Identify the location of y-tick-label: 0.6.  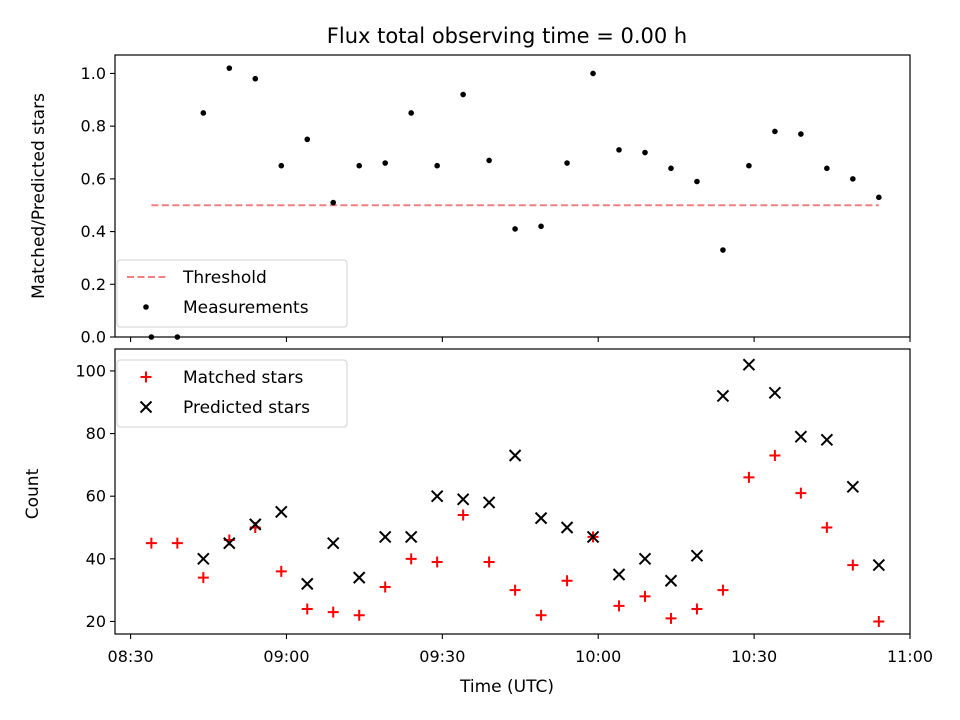
(93, 178).